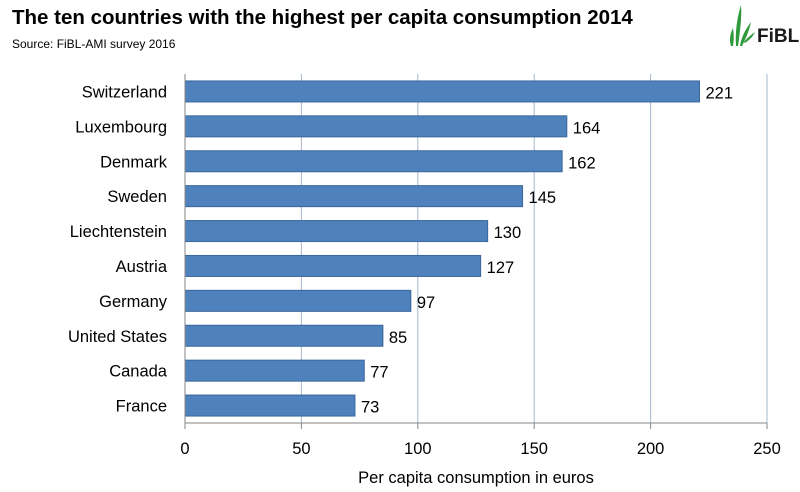  I want to click on value-label: 221, so click(719, 93).